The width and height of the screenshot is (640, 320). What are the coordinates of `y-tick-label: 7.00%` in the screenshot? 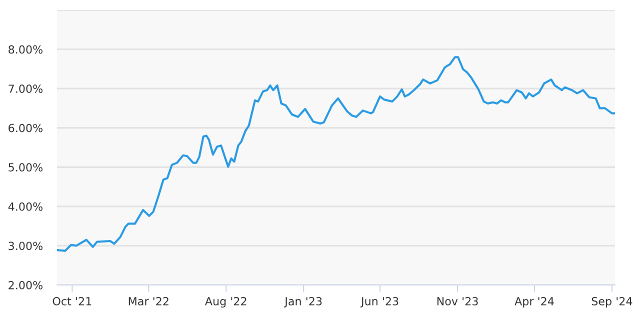 It's located at (25, 88).